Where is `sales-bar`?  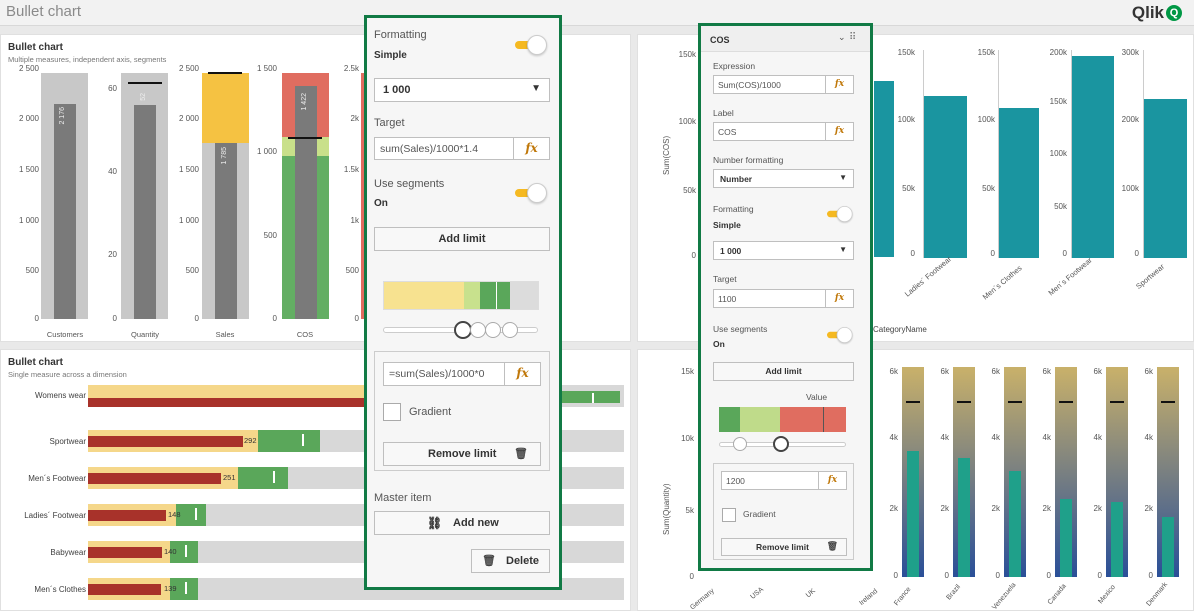
sales-bar is located at coordinates (226, 231).